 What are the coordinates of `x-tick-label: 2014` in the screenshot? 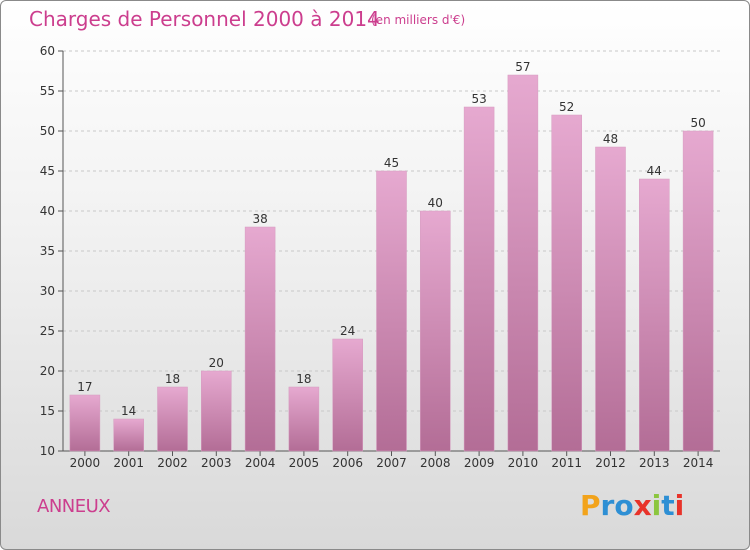 It's located at (698, 463).